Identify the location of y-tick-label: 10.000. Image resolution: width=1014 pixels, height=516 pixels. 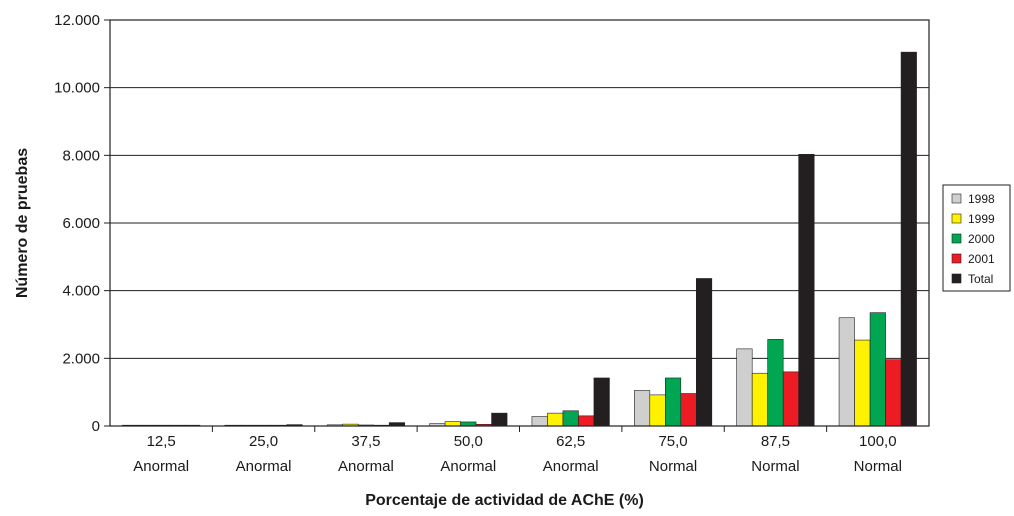
(77, 88).